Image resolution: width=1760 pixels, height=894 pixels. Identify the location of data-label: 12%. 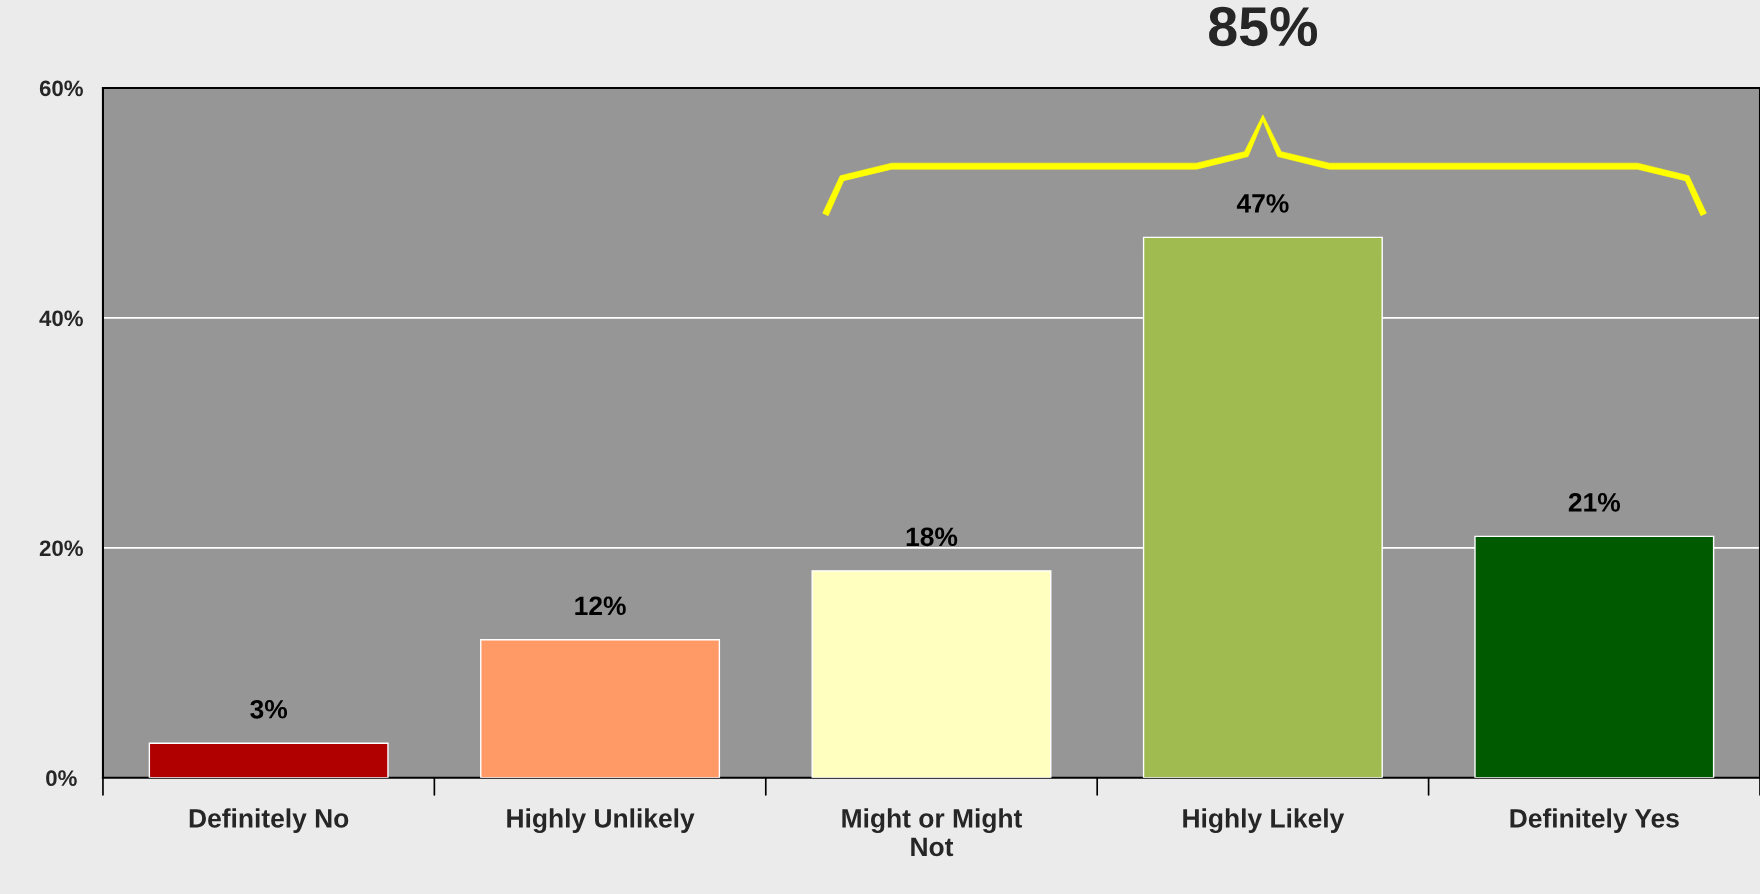
(600, 606).